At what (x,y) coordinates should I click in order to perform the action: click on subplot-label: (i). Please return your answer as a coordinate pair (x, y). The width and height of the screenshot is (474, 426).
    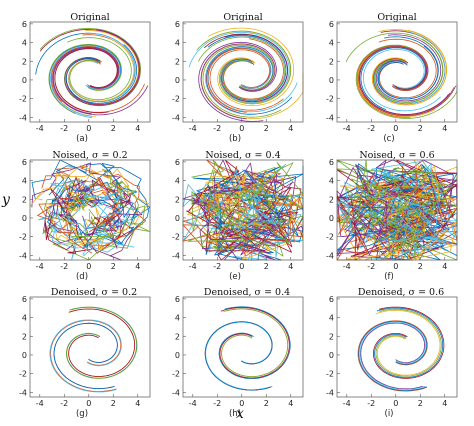
    Looking at the image, I should click on (389, 414).